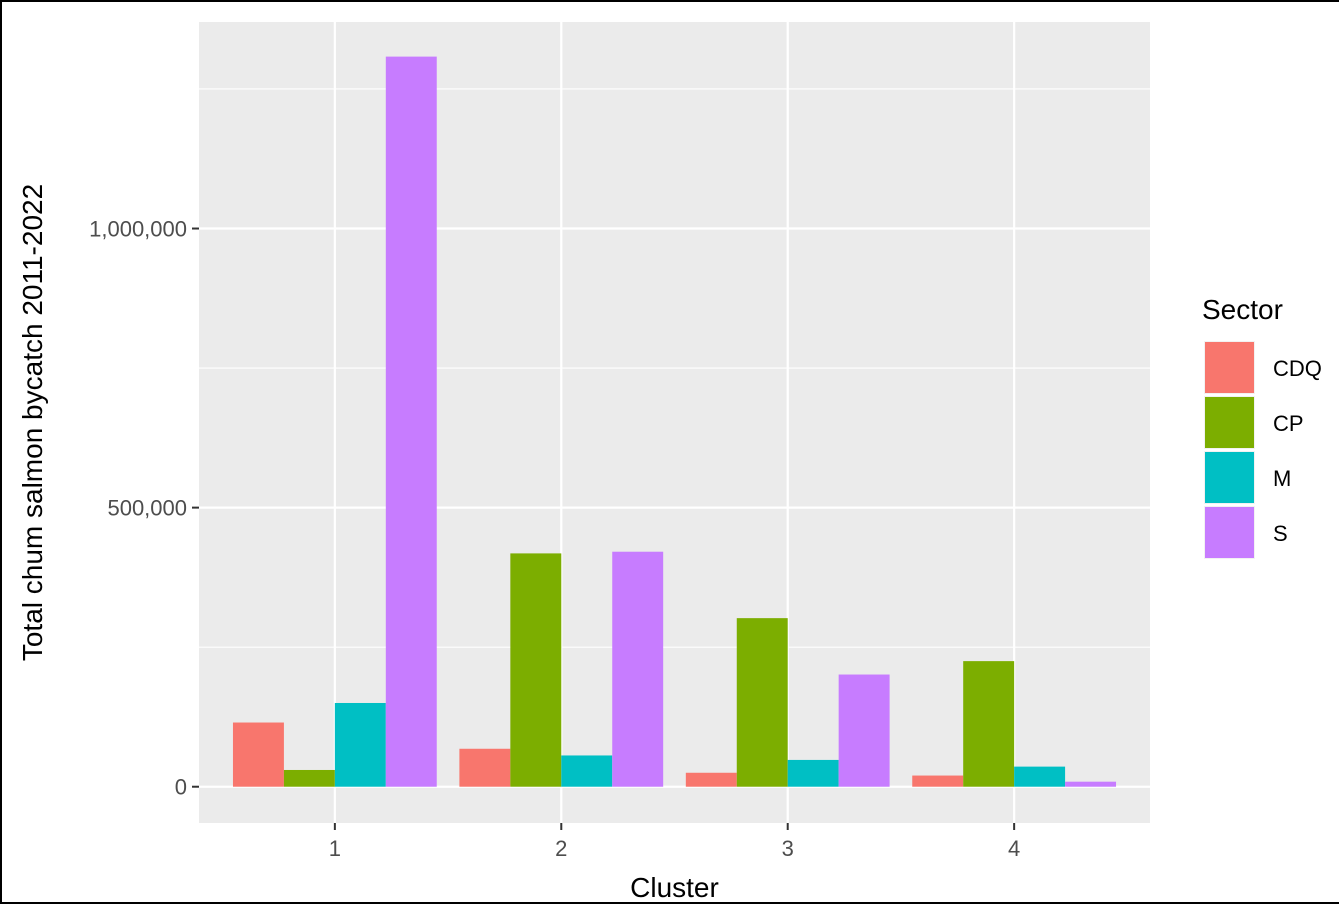 This screenshot has height=904, width=1339. What do you see at coordinates (1242, 309) in the screenshot?
I see `legend-title: Sector` at bounding box center [1242, 309].